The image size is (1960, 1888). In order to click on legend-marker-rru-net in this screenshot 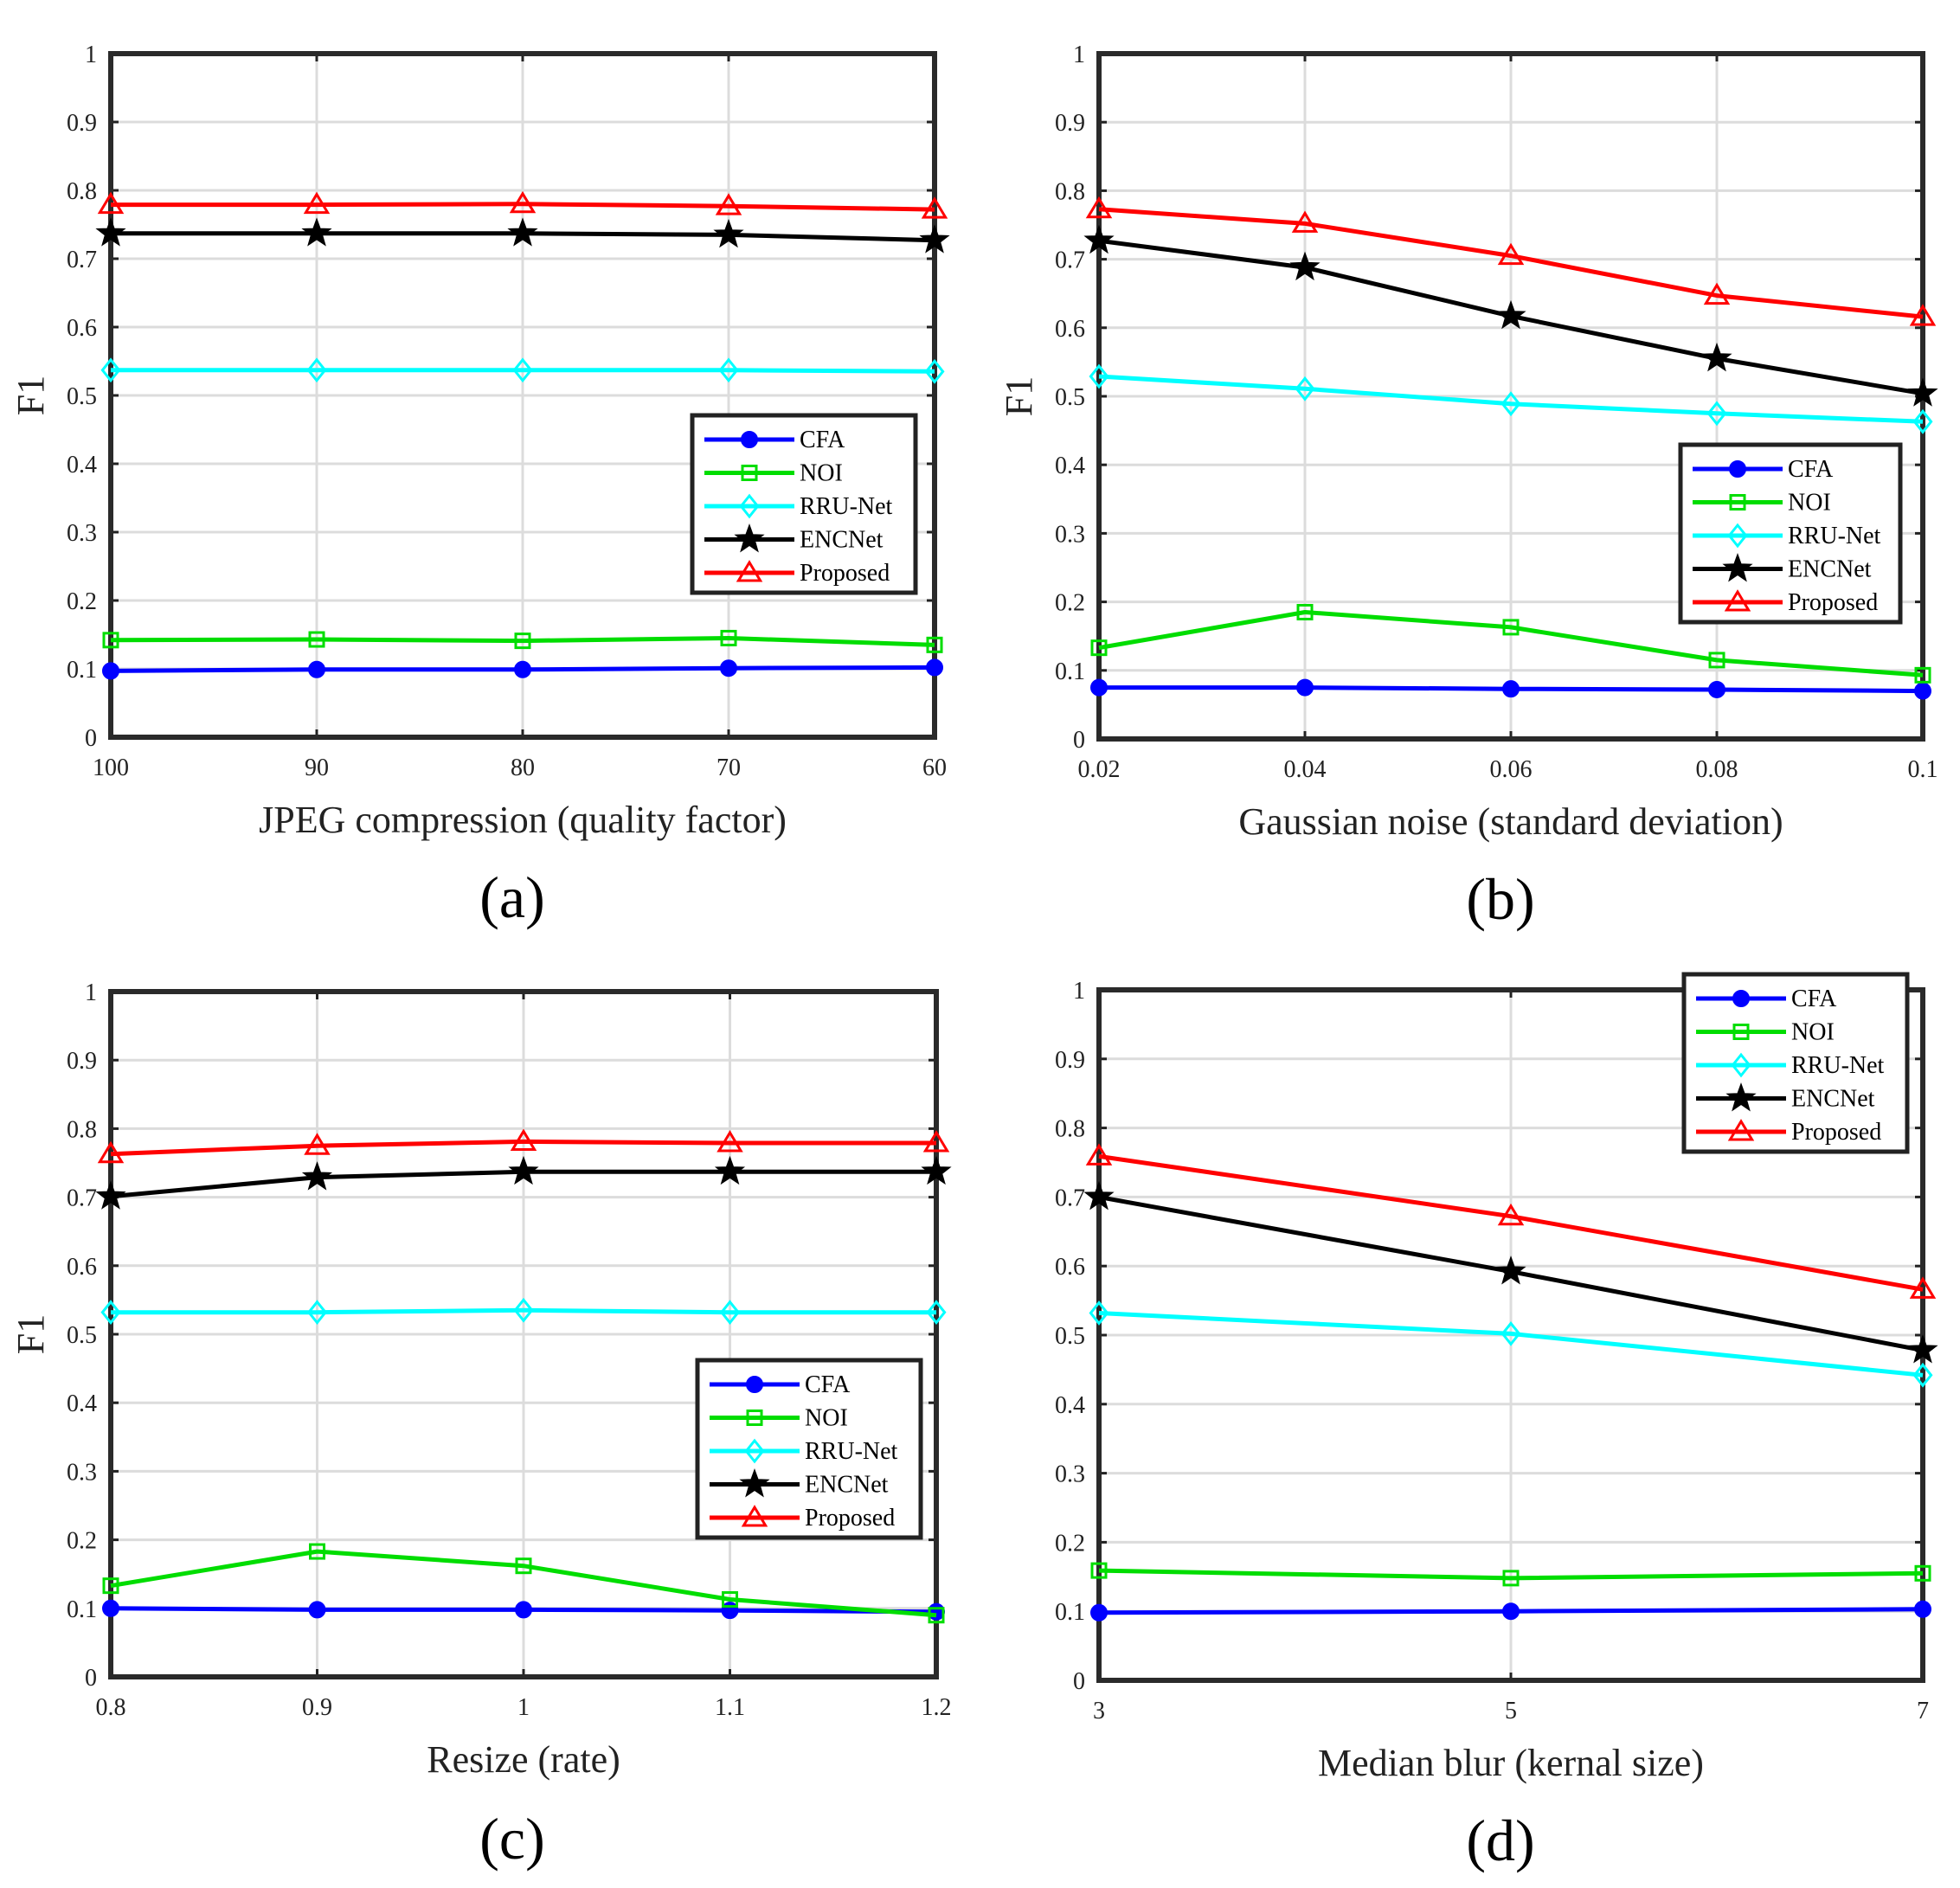, I will do `click(754, 1451)`.